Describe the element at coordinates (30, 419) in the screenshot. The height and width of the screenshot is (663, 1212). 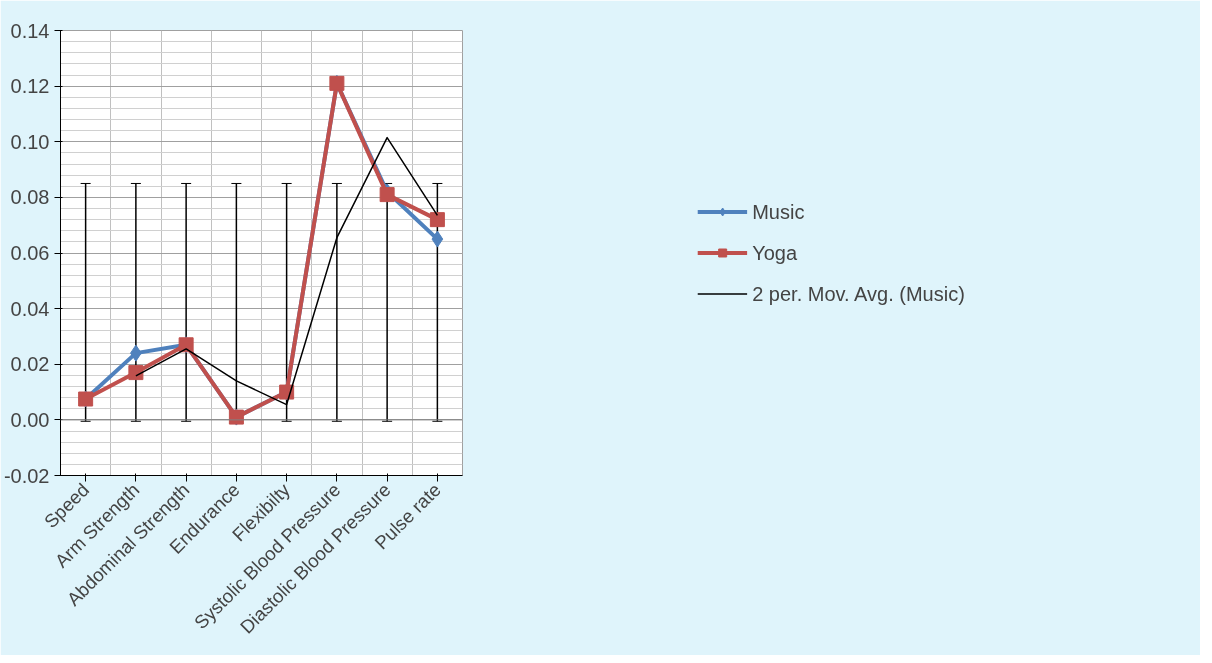
I see `y-tick-label: 0.00` at that location.